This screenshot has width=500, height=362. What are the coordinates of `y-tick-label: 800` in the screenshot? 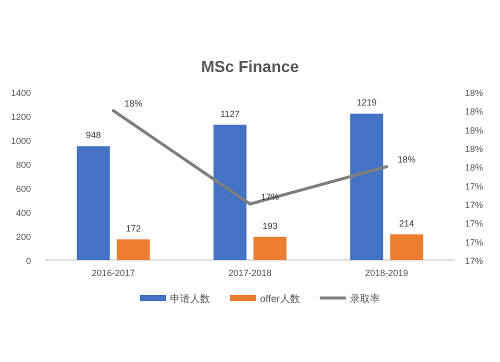 It's located at (23, 165).